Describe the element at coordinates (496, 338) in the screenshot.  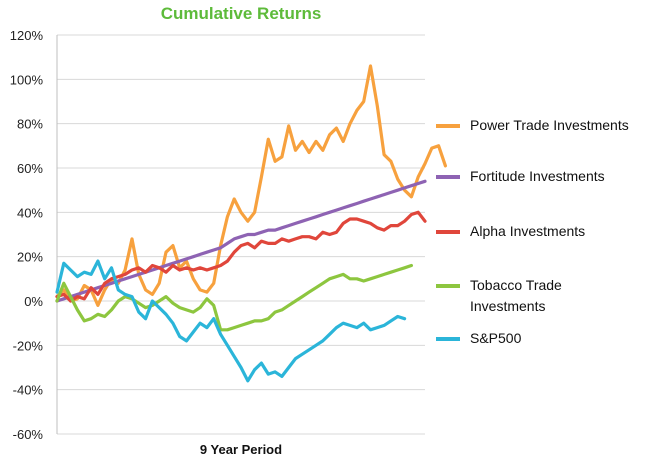
I see `legend-label: S&P500` at that location.